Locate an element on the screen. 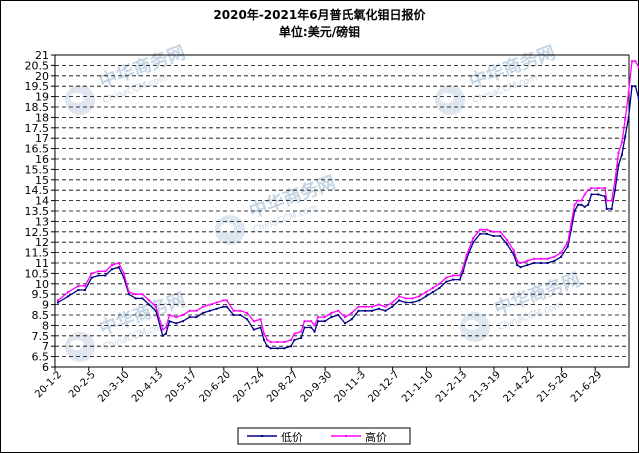 The image size is (639, 453). y-tick-label: 18.5 is located at coordinates (37, 107).